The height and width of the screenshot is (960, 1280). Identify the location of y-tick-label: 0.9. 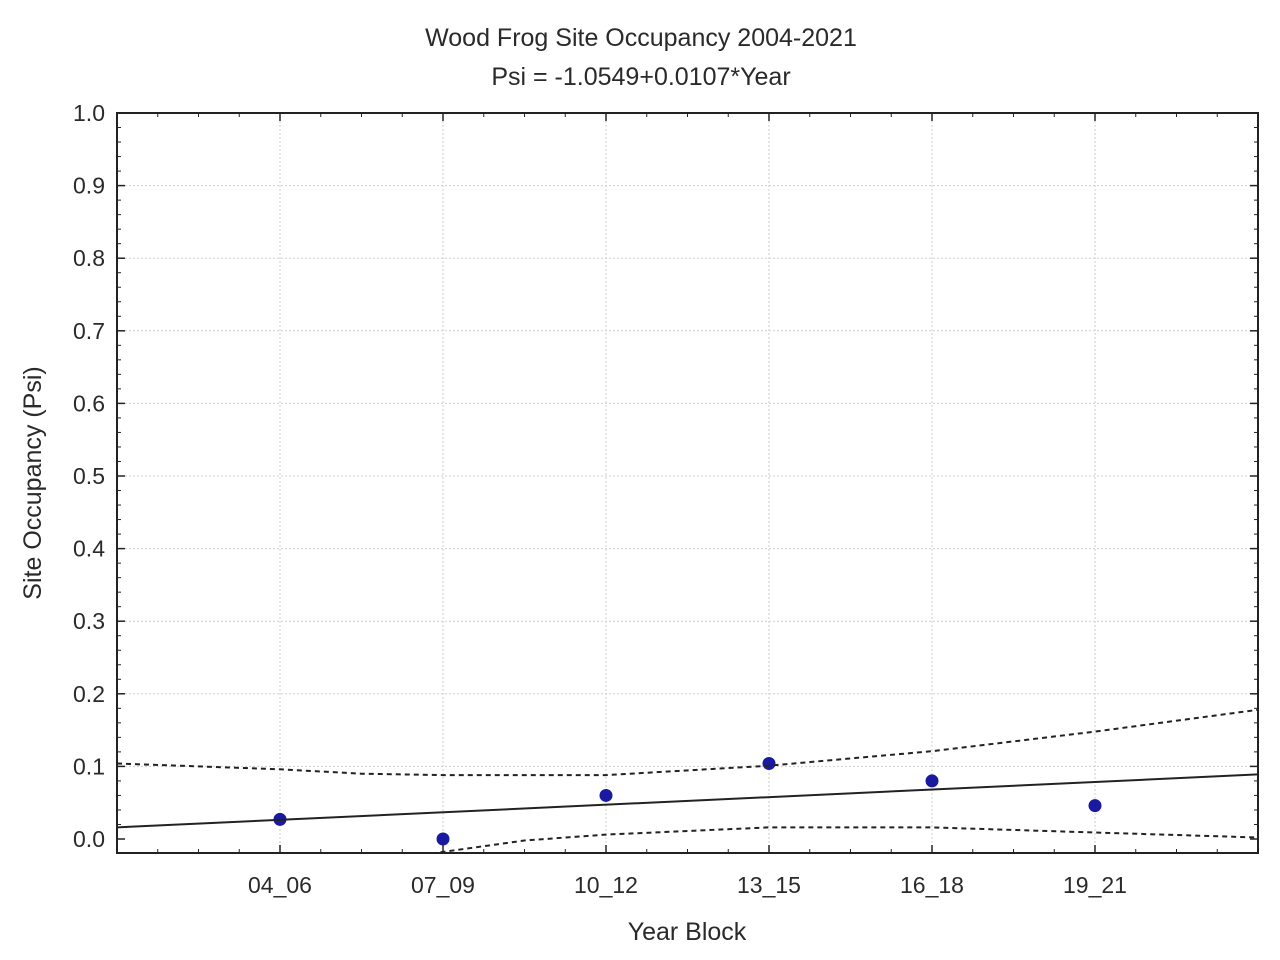
(89, 186).